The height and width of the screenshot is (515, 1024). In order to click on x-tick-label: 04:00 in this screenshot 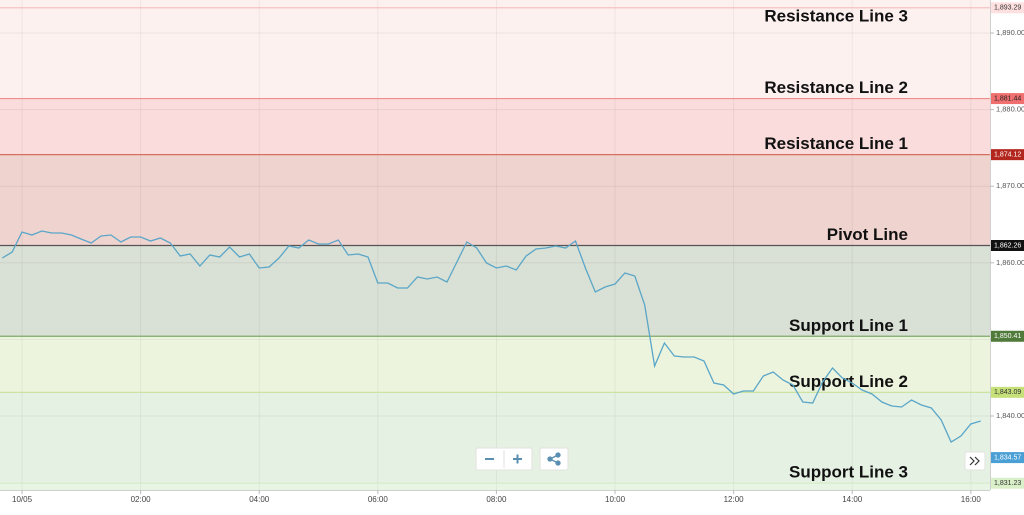, I will do `click(259, 499)`.